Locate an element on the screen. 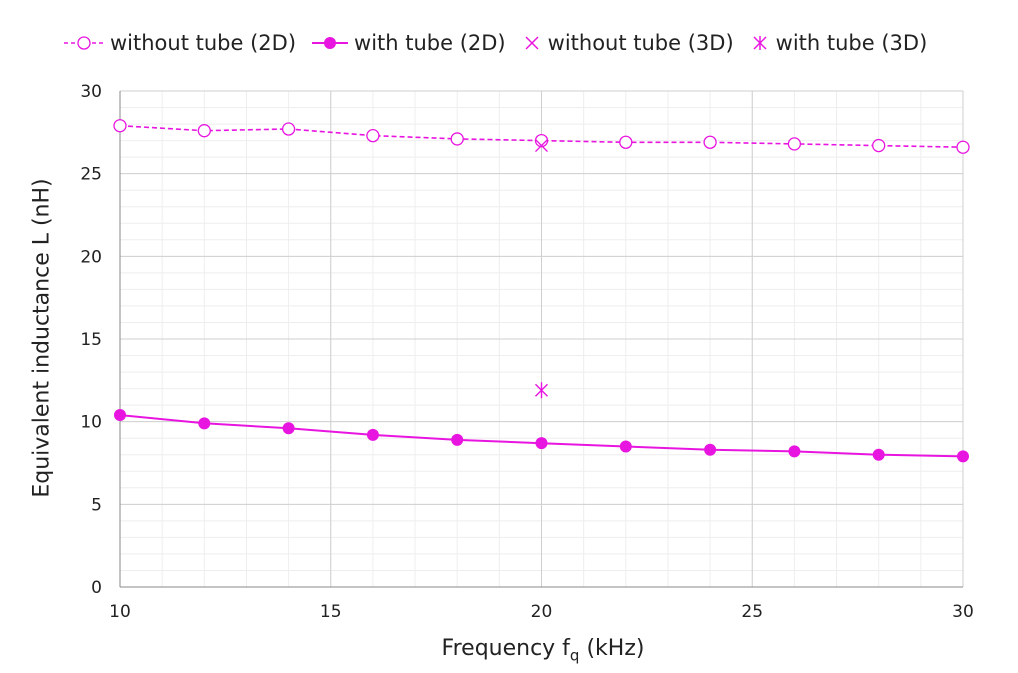  y-tick-label: 15 is located at coordinates (91, 340).